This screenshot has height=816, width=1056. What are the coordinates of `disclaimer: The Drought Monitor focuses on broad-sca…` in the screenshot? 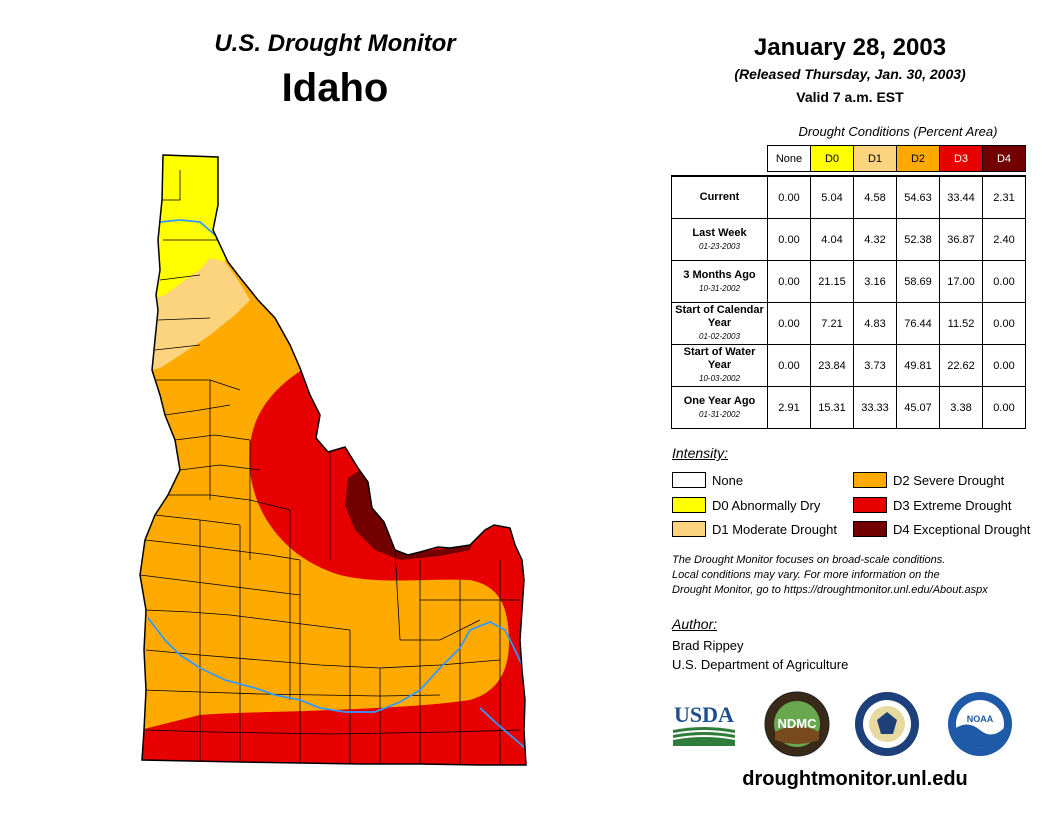 It's located at (830, 575).